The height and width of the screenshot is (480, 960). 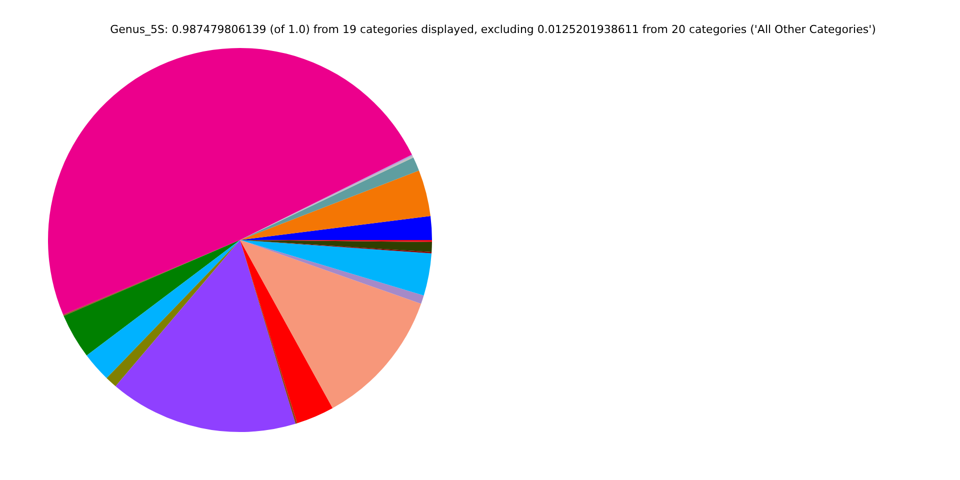 What do you see at coordinates (493, 29) in the screenshot?
I see `text: Genus_5S: 0.987479806139 (of 1.0) from 19 categories displayed, excluding 0.0125201938611 from 20 categories ('All Other Categories')` at bounding box center [493, 29].